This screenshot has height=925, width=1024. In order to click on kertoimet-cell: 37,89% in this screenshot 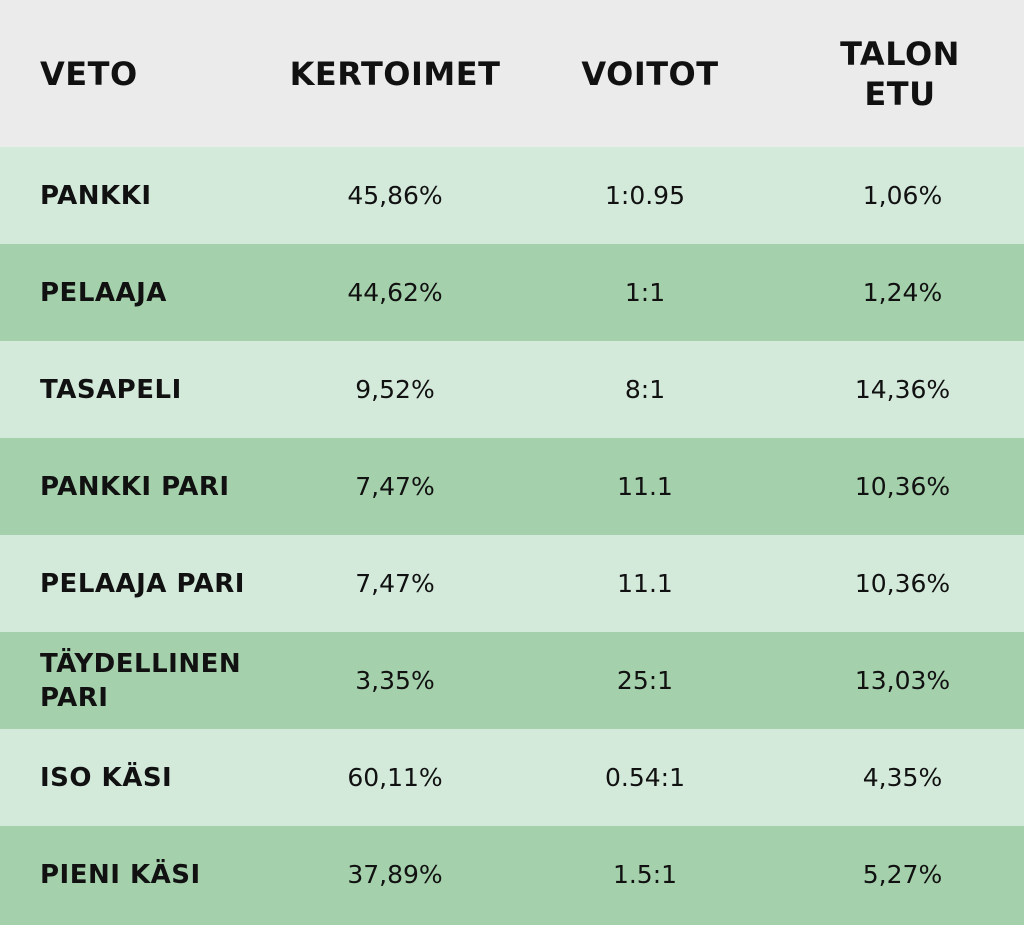, I will do `click(395, 874)`.